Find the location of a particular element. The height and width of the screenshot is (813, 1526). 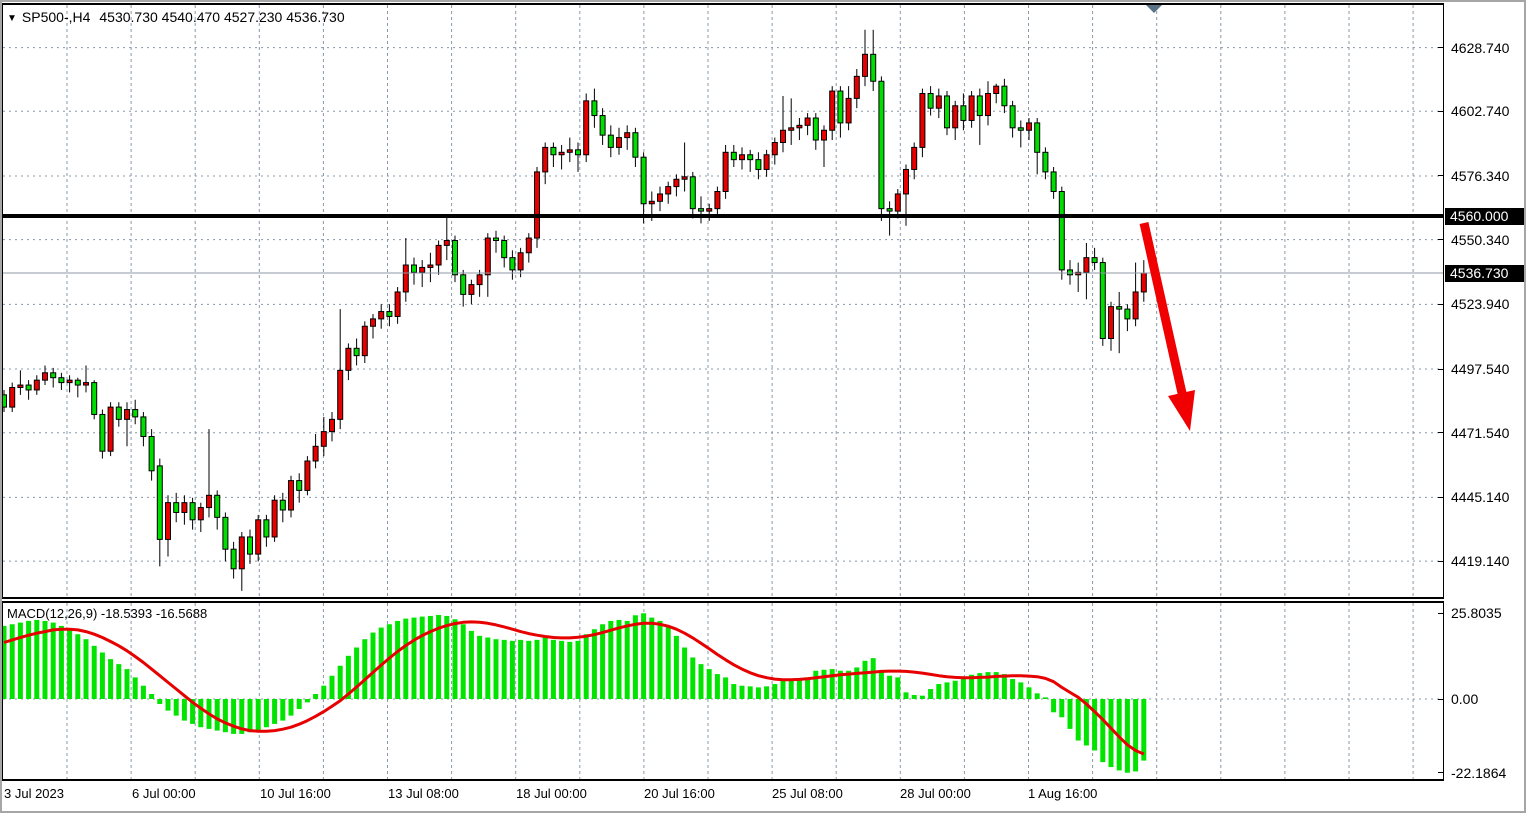

macd-tick is located at coordinates (1441, 773).